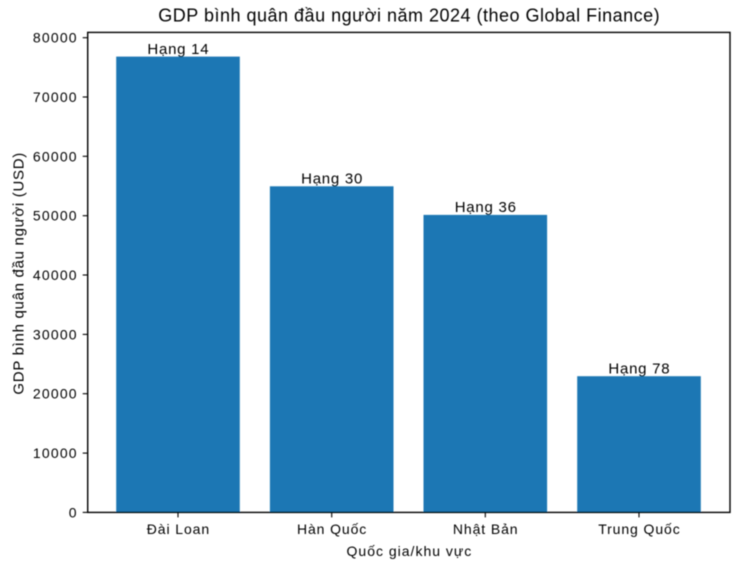 The width and height of the screenshot is (740, 570). What do you see at coordinates (19, 273) in the screenshot?
I see `svg-text: GDP bình quân đầu người (USD)` at bounding box center [19, 273].